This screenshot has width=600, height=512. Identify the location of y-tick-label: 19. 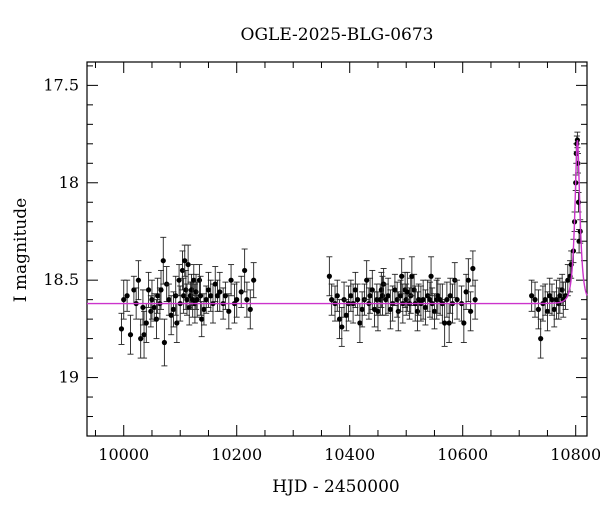
(69, 377).